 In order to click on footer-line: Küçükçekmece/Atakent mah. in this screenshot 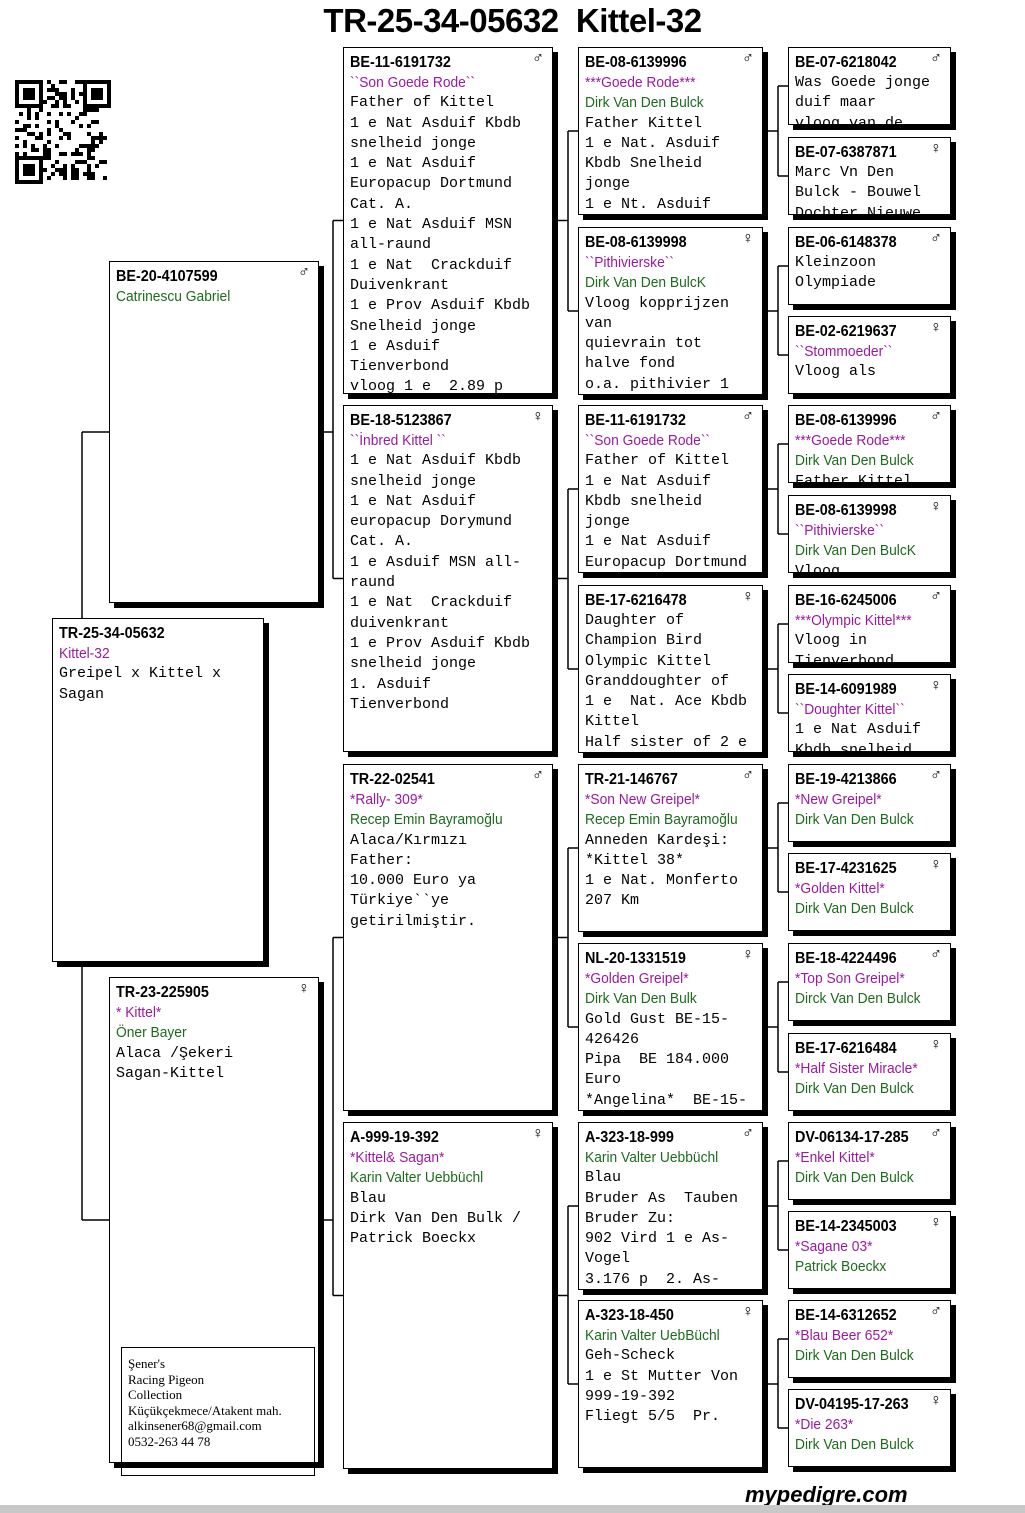, I will do `click(205, 1410)`.